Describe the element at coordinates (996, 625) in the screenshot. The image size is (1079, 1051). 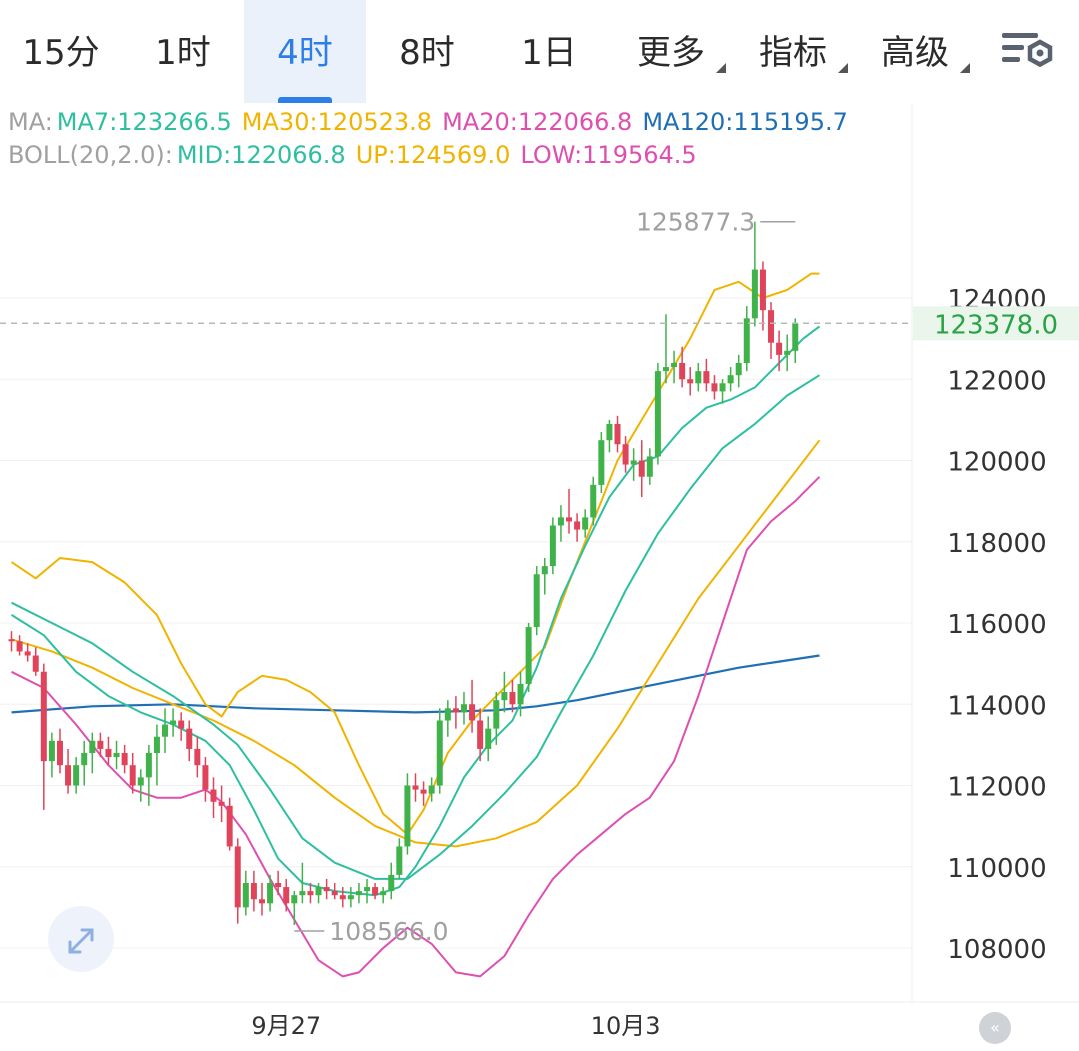
I see `y-tick-label: 116000` at that location.